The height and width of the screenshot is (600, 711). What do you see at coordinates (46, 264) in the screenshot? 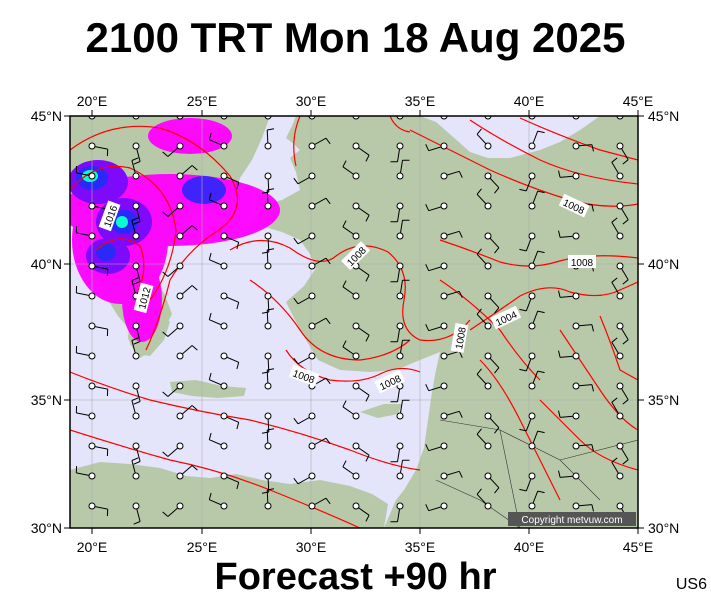
I see `left-lat-label: 40°N` at bounding box center [46, 264].